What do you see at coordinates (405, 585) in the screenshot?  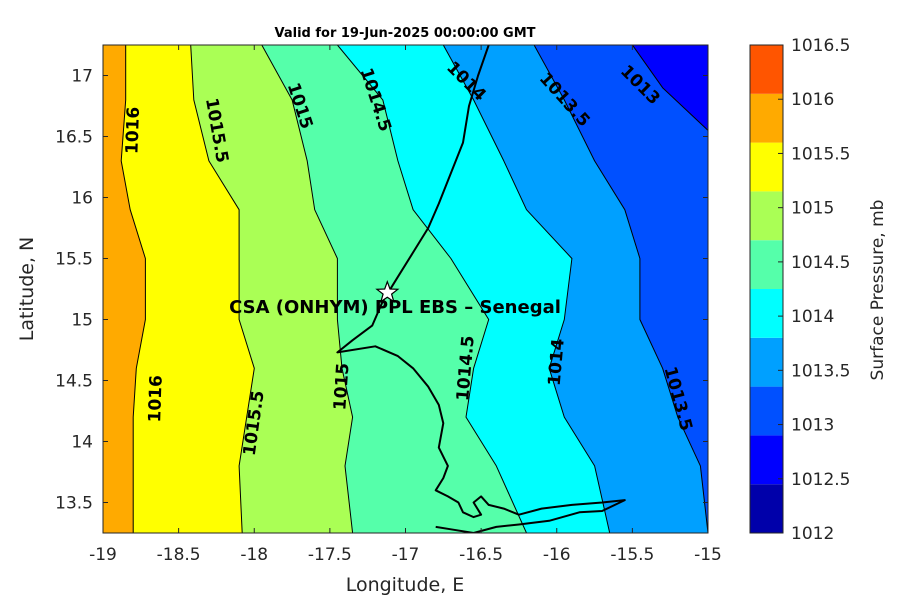 I see `x-axis-label: Longitude, E` at bounding box center [405, 585].